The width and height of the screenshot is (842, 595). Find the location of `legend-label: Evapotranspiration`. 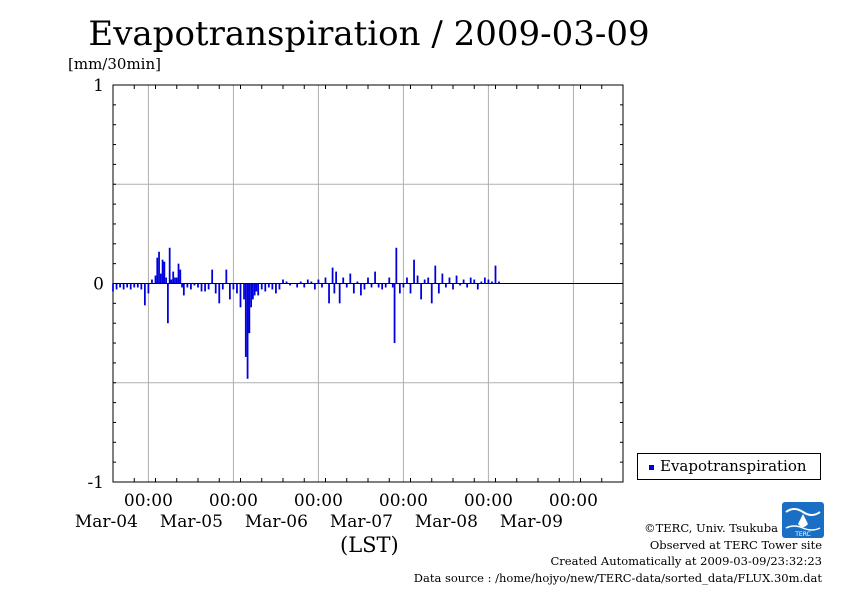

legend-label: Evapotranspiration is located at coordinates (733, 466).